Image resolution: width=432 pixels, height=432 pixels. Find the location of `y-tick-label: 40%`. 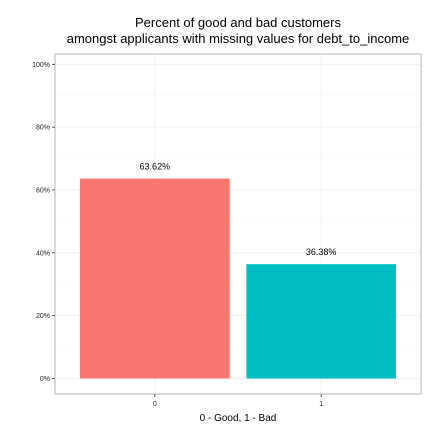

y-tick-label: 40% is located at coordinates (43, 253).